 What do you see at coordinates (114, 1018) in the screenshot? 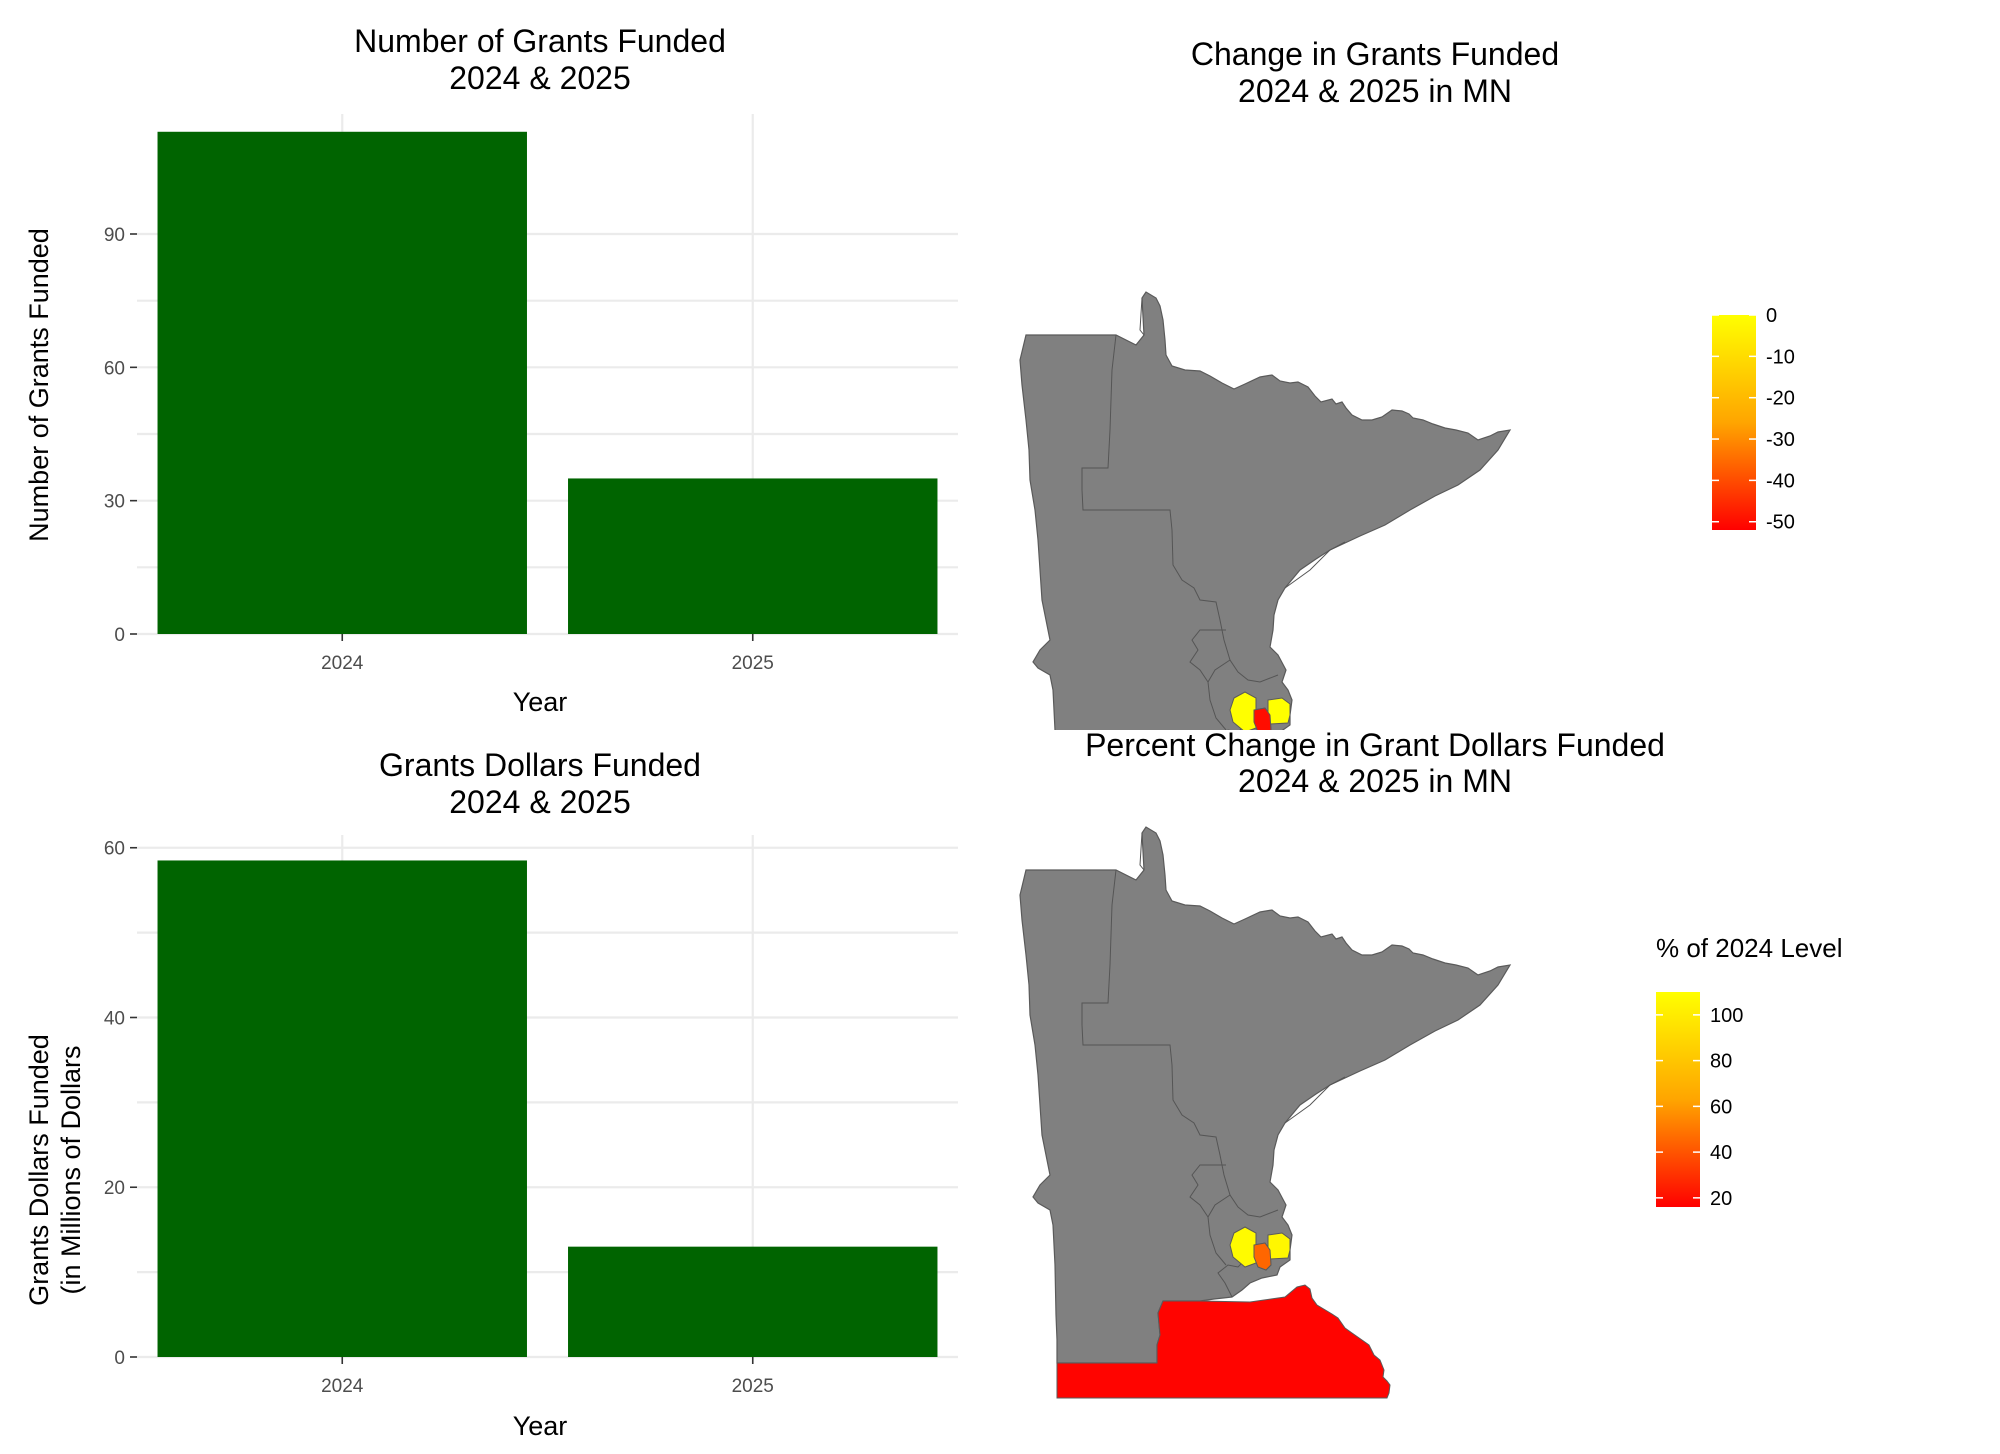
I see `y-tick-label: 40` at bounding box center [114, 1018].